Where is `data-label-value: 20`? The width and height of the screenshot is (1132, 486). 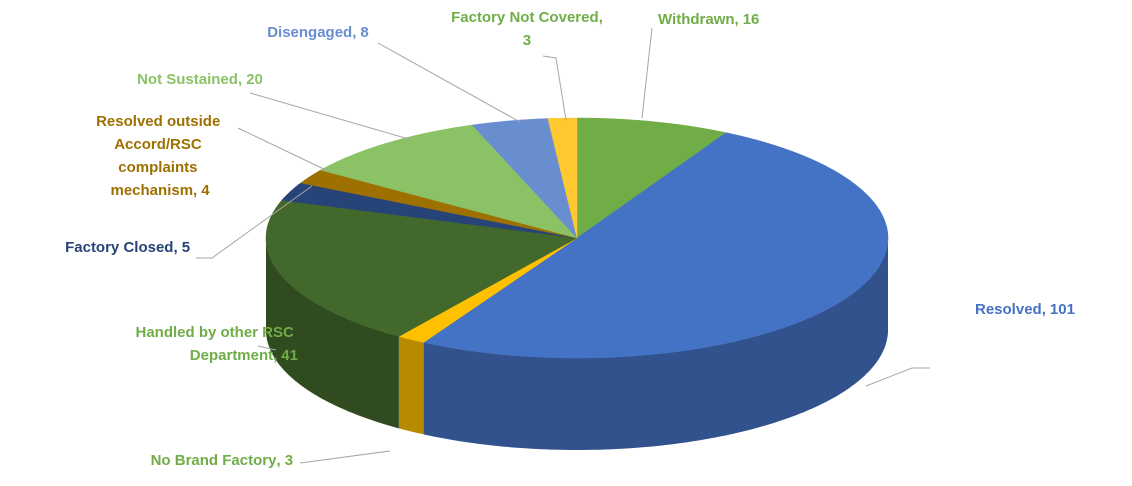 data-label-value: 20 is located at coordinates (254, 79).